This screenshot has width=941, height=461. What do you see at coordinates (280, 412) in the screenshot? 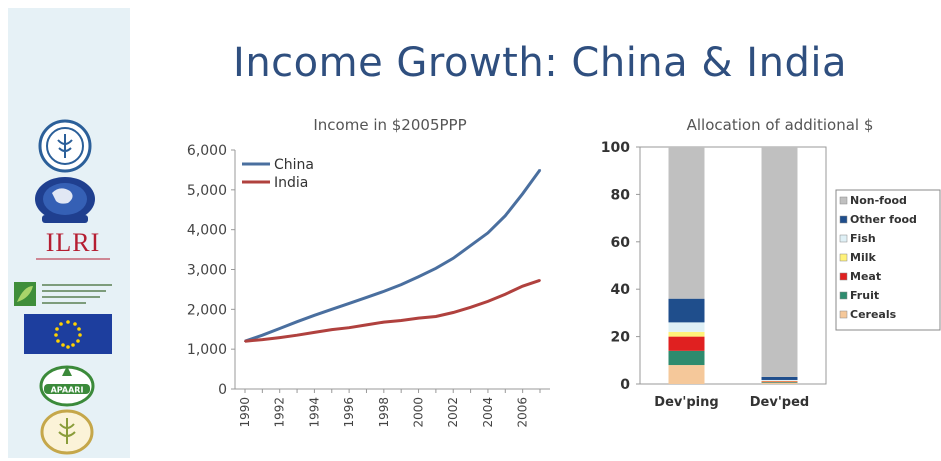
I see `x-tick-label: 1992` at bounding box center [280, 412].